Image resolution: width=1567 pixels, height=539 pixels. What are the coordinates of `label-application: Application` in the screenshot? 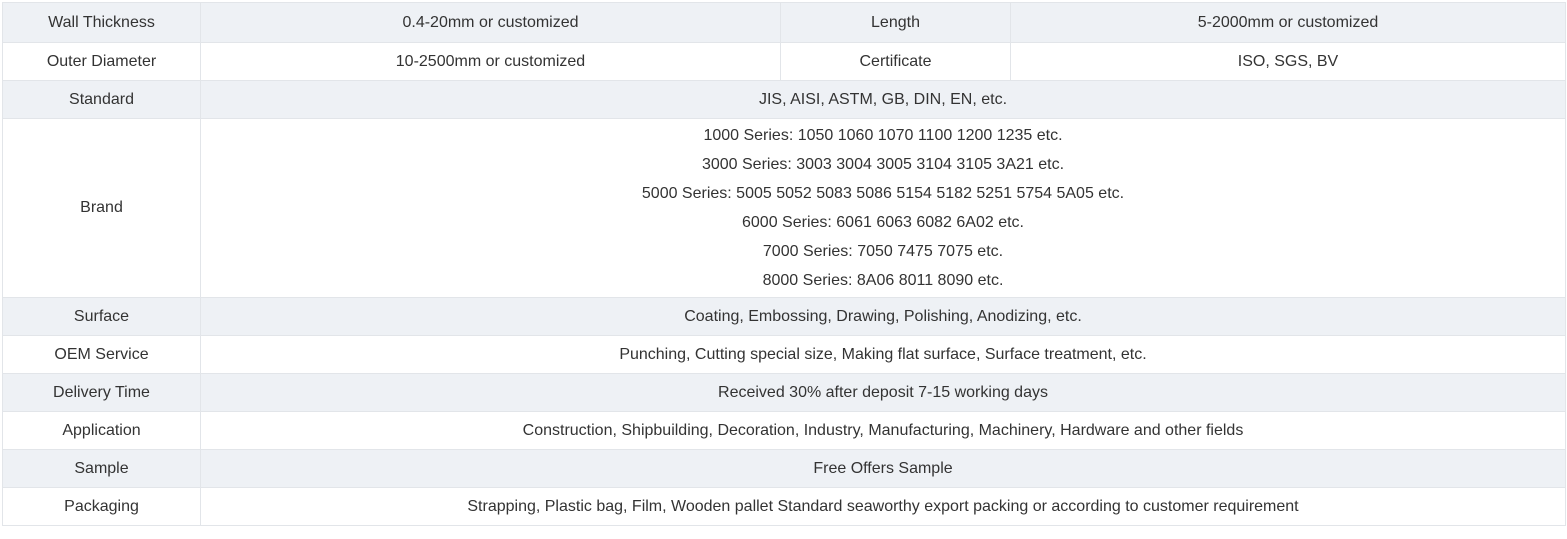 It's located at (101, 430).